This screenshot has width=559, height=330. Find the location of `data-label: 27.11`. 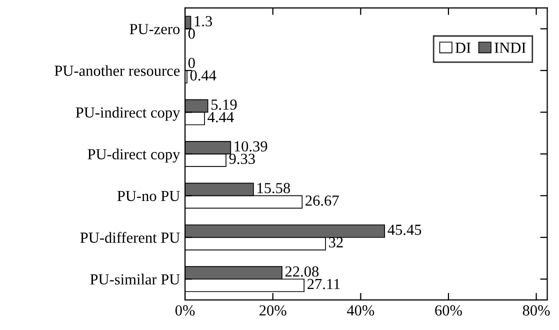

data-label: 27.11 is located at coordinates (324, 284).